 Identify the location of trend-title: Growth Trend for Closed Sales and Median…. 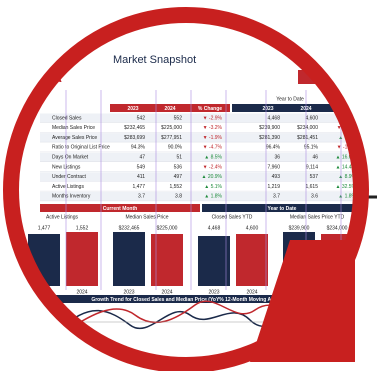
(190, 300).